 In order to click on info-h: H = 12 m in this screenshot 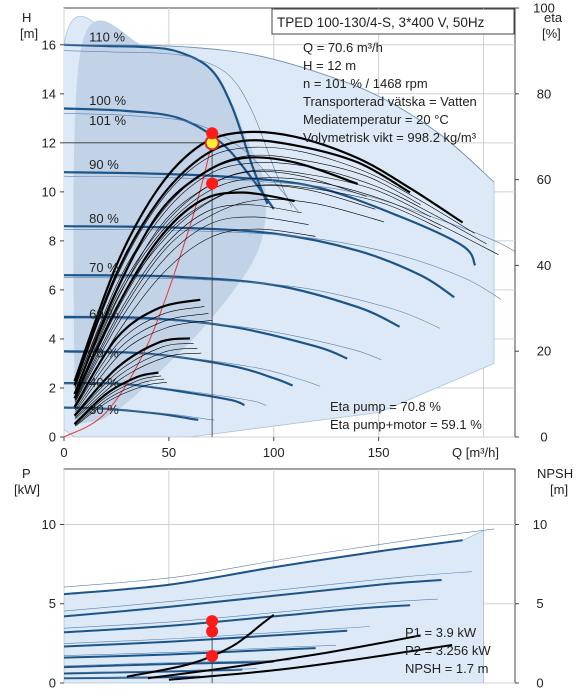, I will do `click(329, 65)`.